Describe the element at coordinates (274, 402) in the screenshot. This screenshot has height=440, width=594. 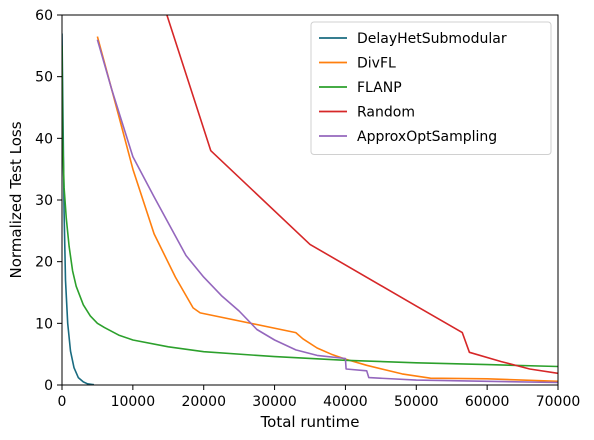
I see `x-tick-label: 30000` at that location.